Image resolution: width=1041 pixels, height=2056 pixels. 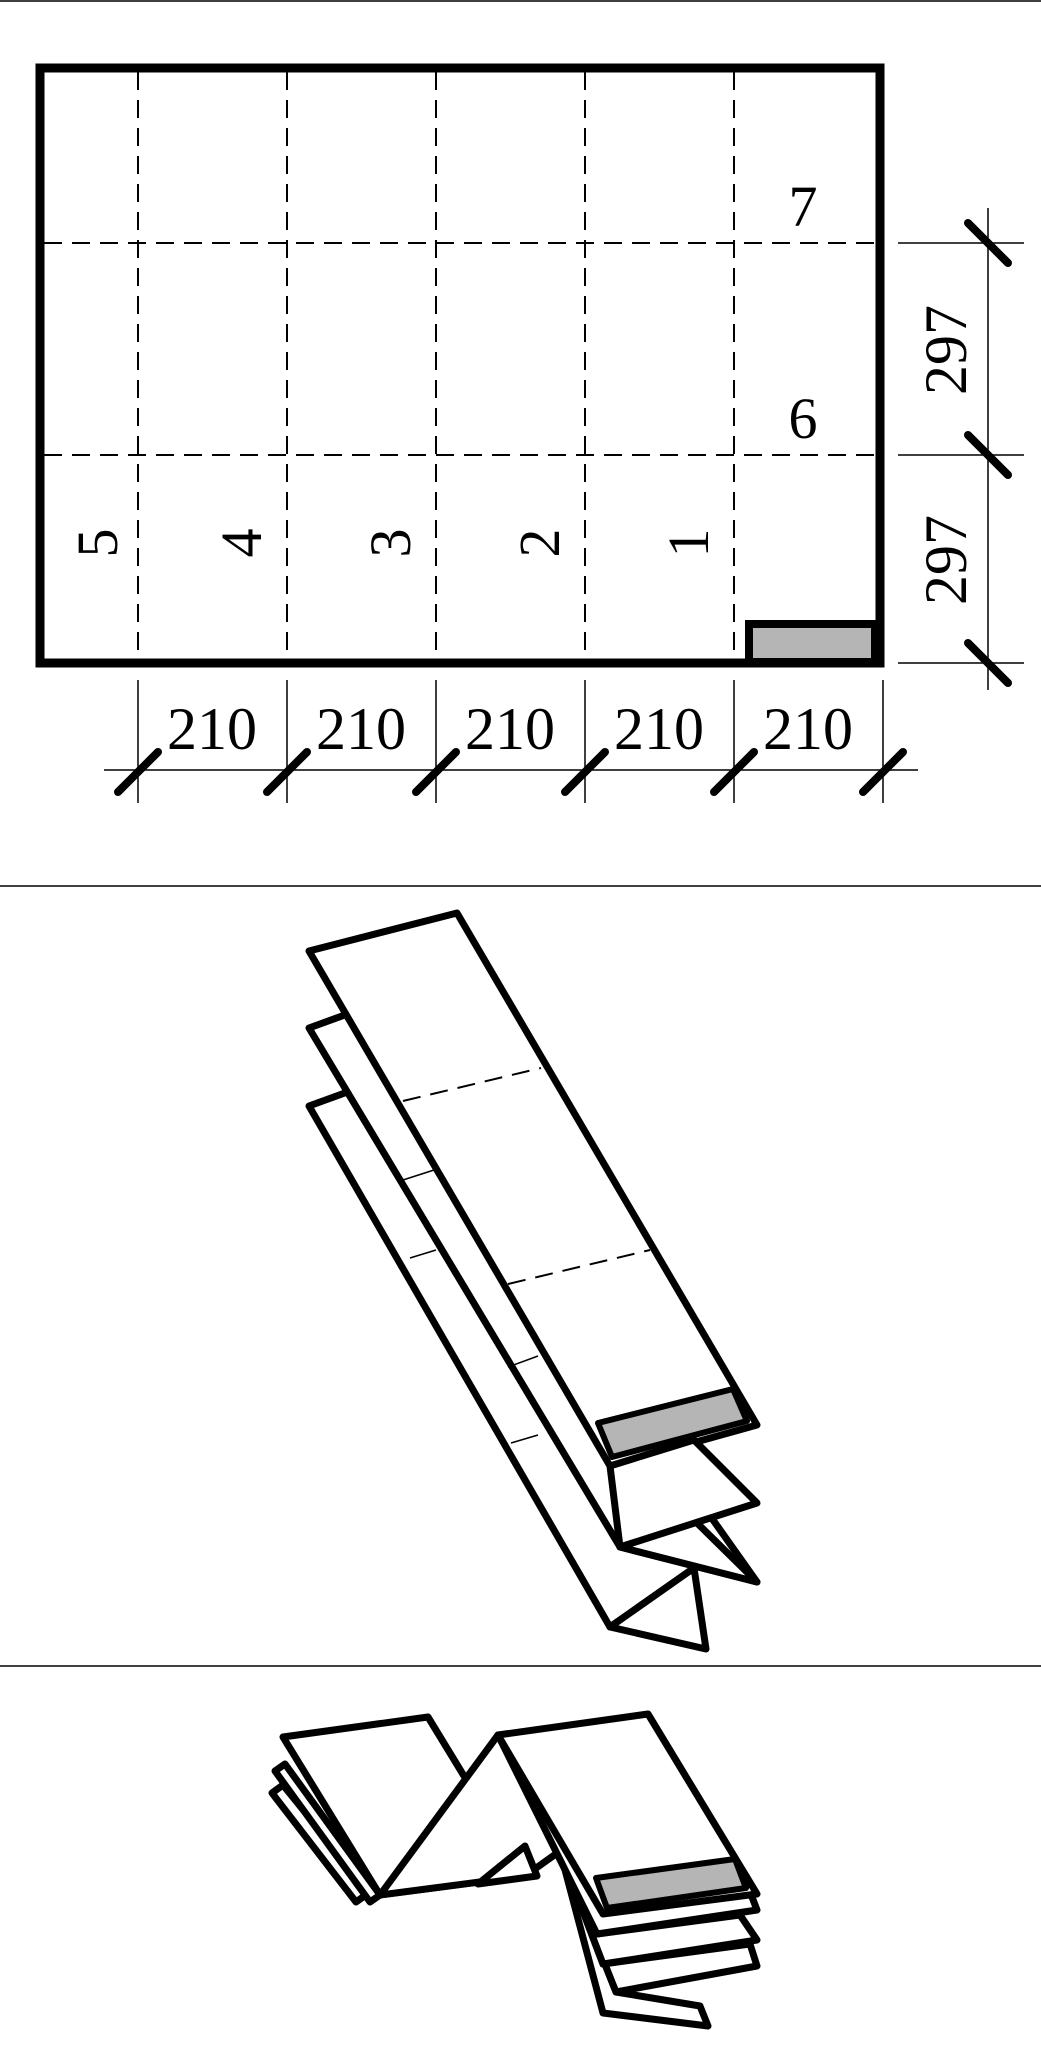 I want to click on width-dimension-2: 210, so click(x=361, y=729).